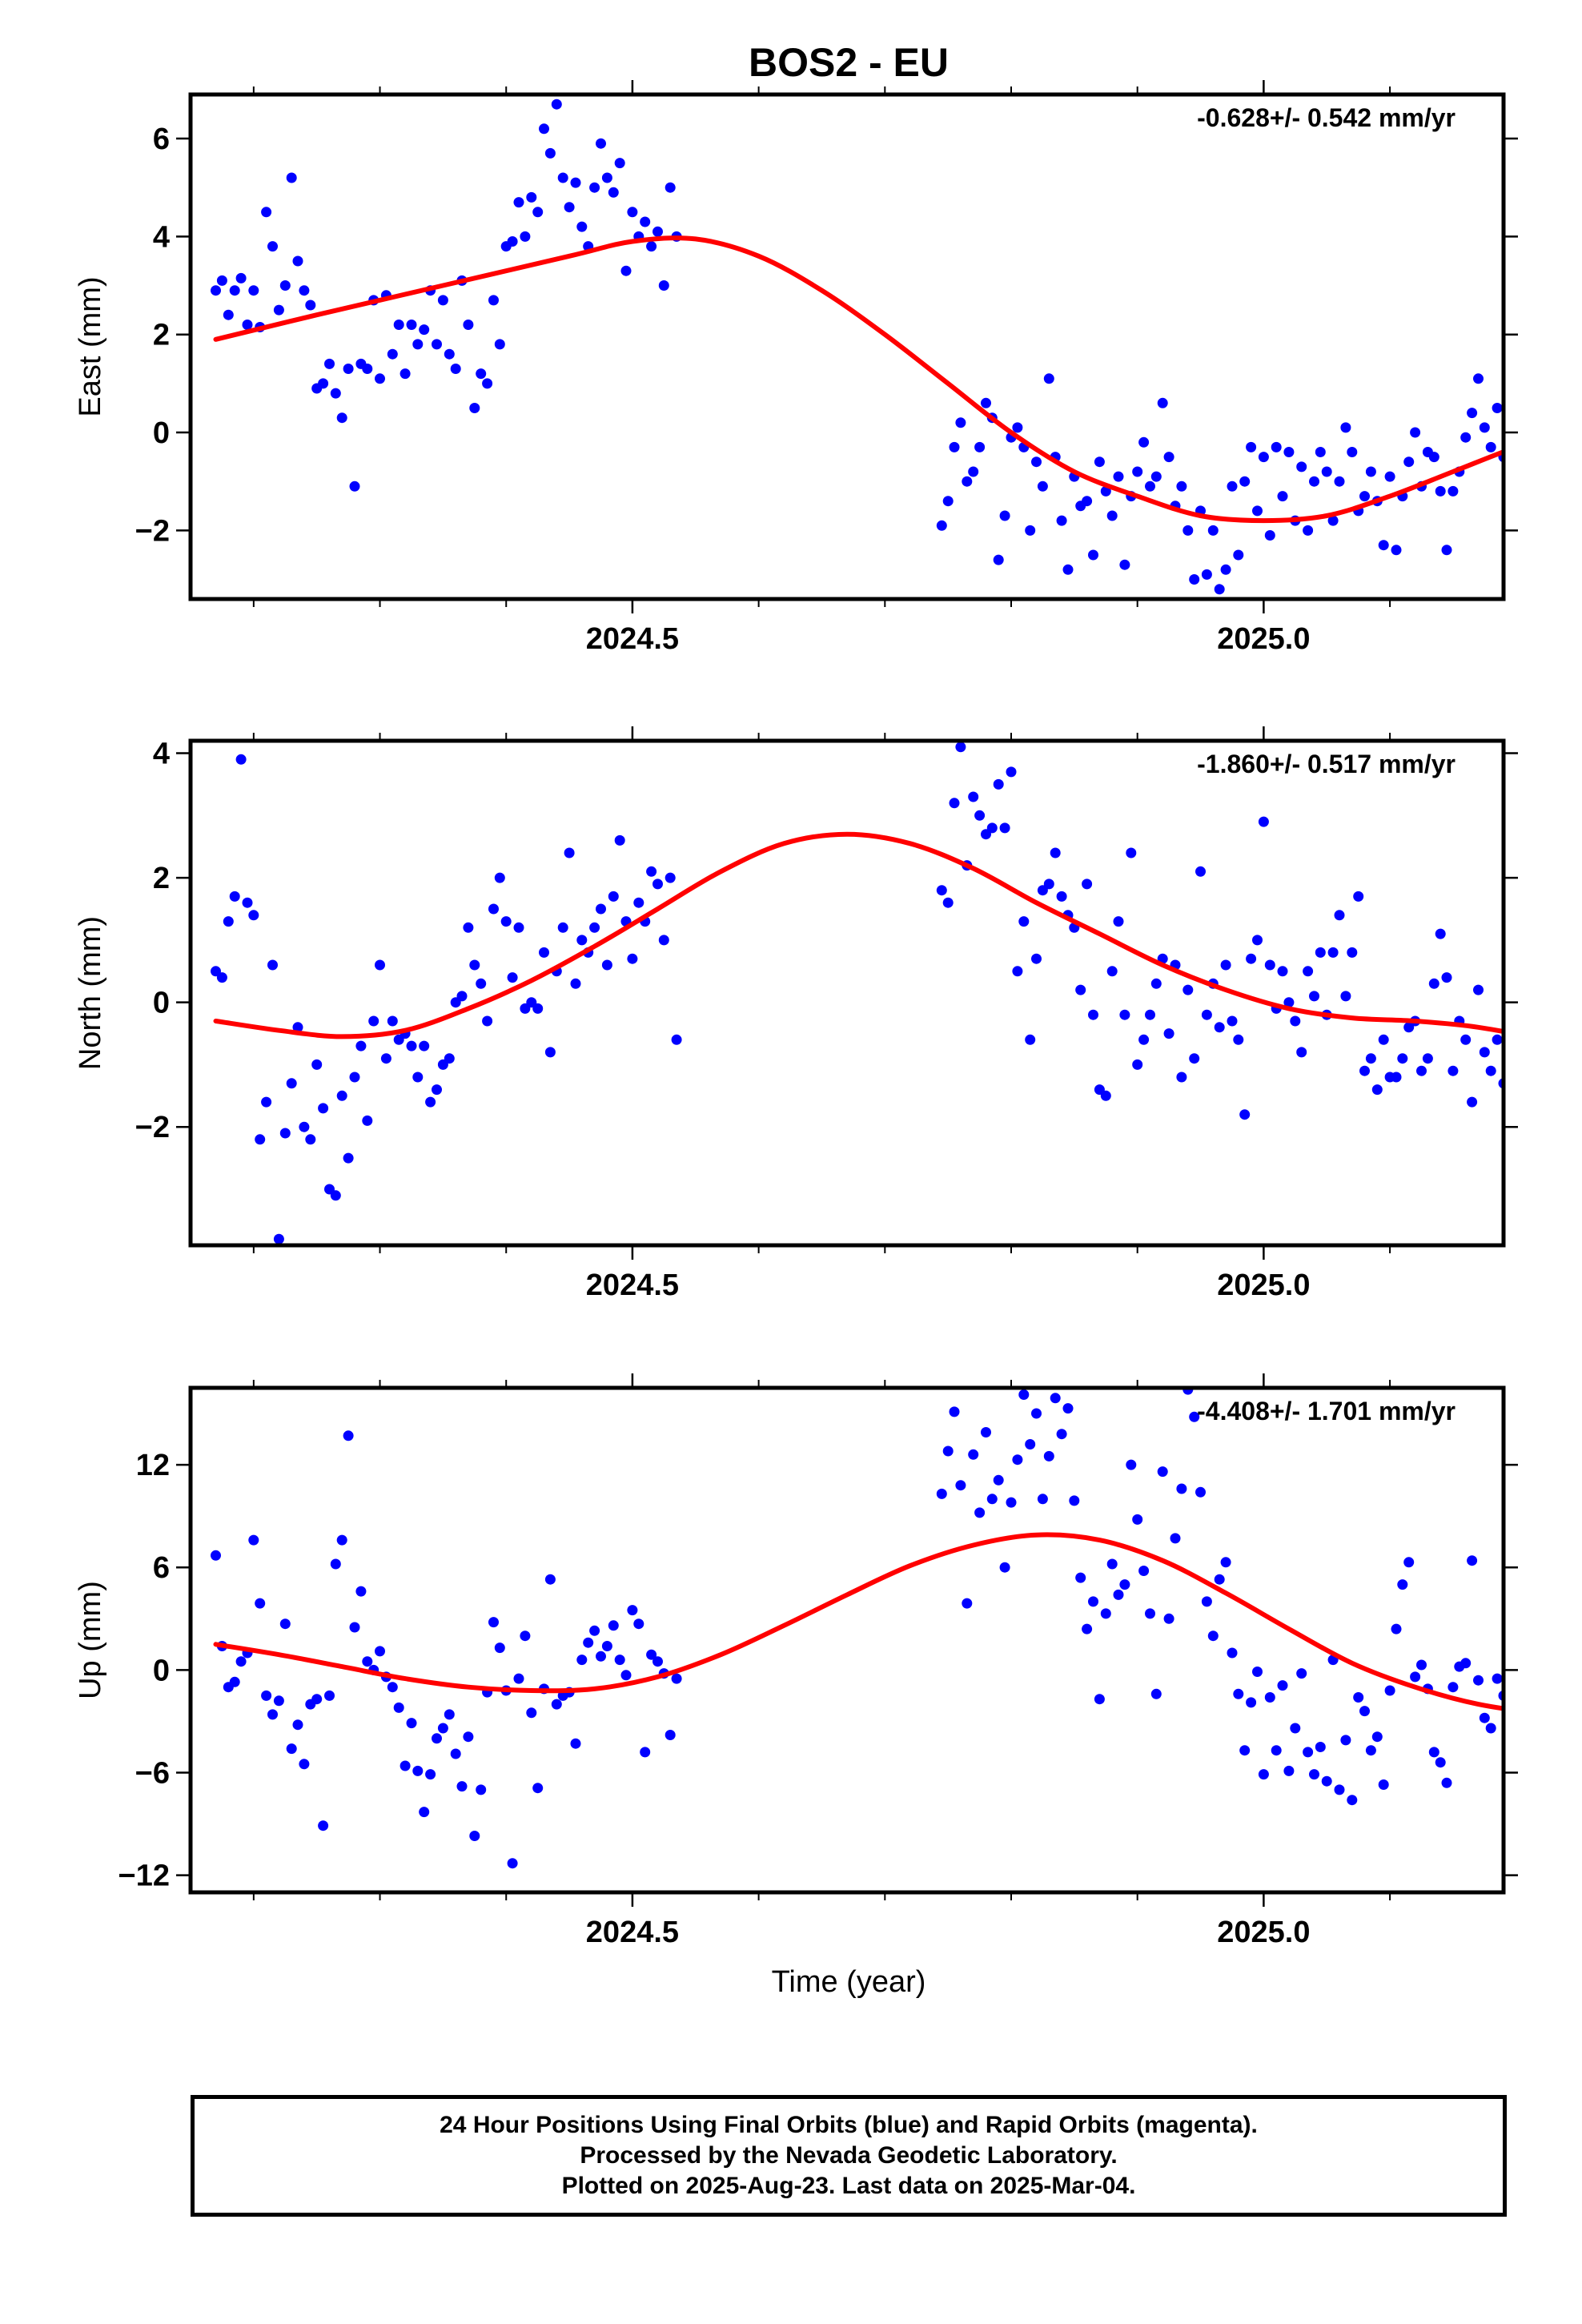 The width and height of the screenshot is (1582, 2324). I want to click on up-y-tick-label: −6, so click(152, 1774).